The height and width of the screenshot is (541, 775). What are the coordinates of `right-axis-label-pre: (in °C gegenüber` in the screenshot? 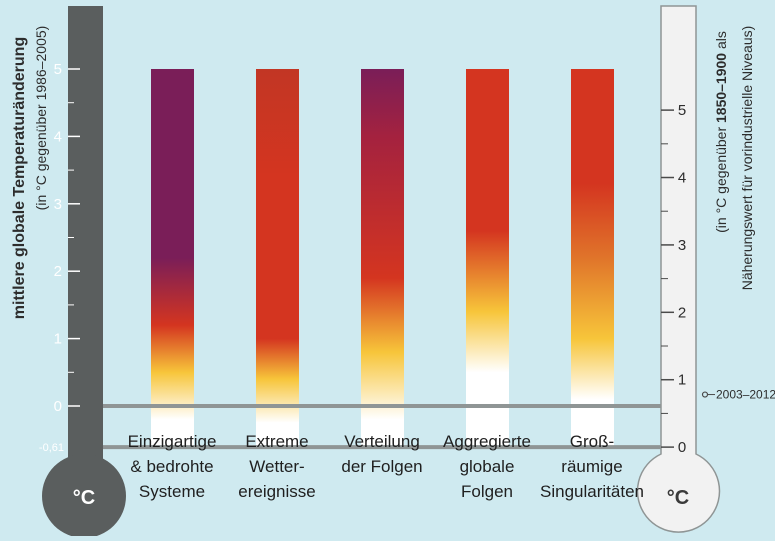 It's located at (721, 178).